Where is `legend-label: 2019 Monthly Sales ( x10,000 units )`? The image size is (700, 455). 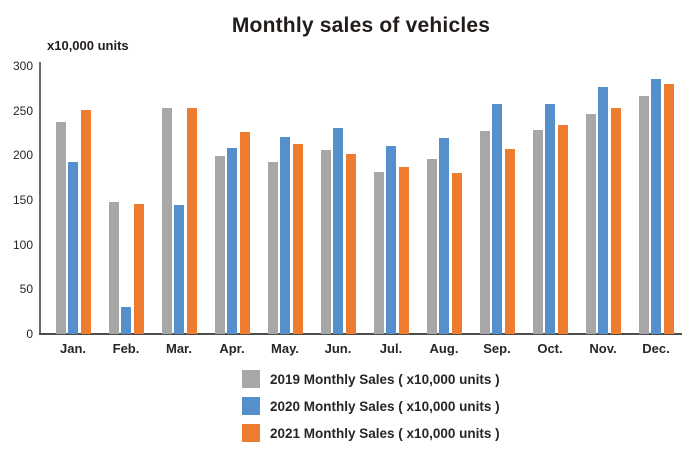
legend-label: 2019 Monthly Sales ( x10,000 units ) is located at coordinates (385, 379).